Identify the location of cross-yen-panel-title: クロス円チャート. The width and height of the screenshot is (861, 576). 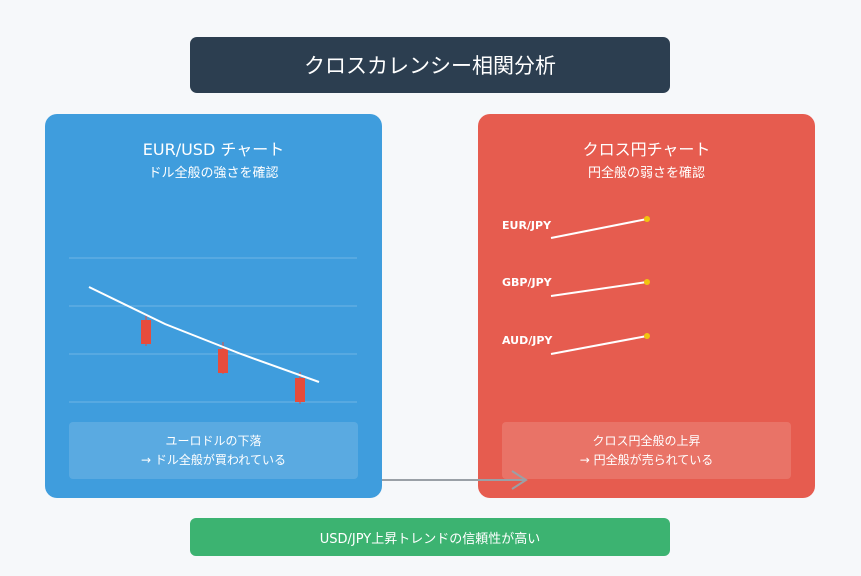
(646, 149).